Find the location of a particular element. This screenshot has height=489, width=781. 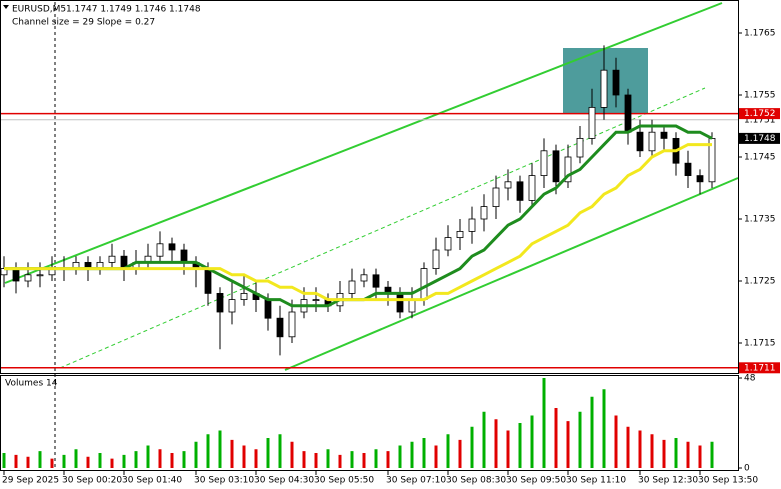

bid-label: 1.1751 is located at coordinates (760, 120).